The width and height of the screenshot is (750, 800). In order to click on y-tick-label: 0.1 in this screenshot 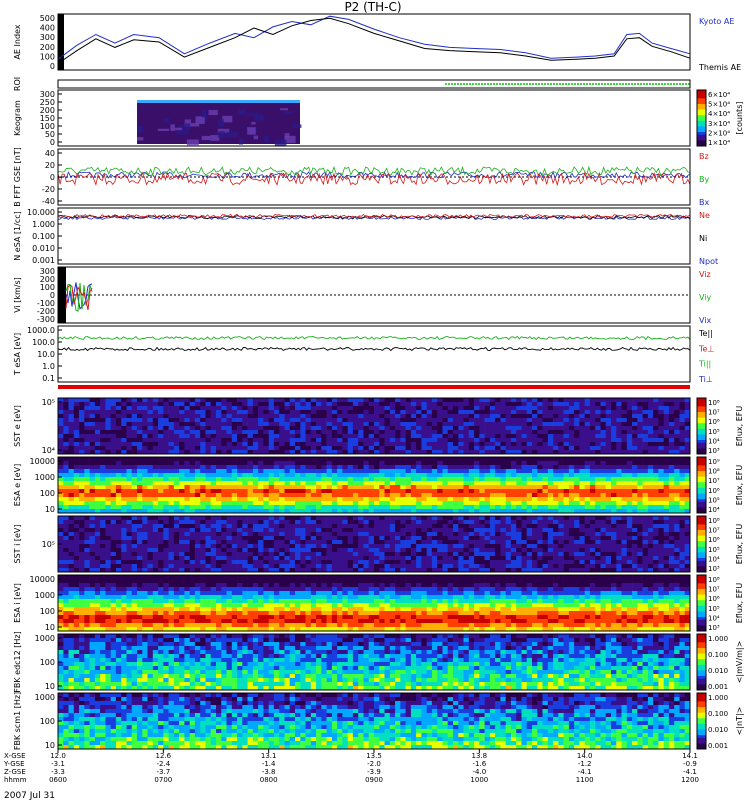, I will do `click(48, 378)`.